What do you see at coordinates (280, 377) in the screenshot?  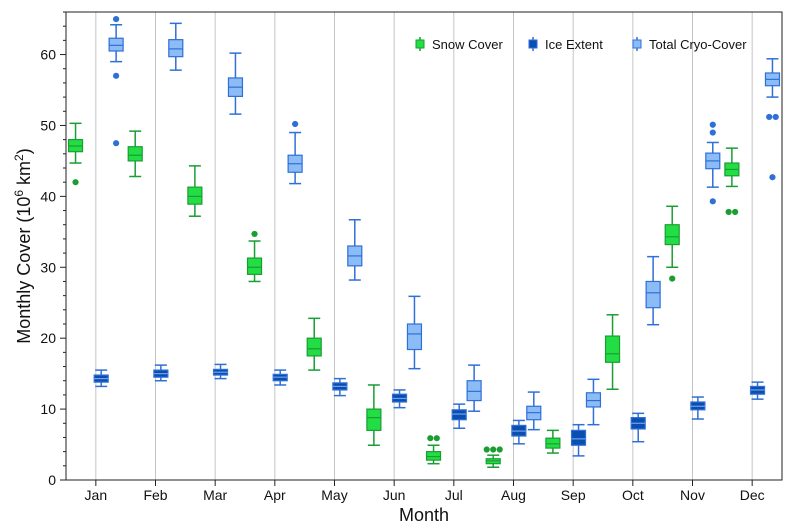 I see `box-ice-extent-apr` at bounding box center [280, 377].